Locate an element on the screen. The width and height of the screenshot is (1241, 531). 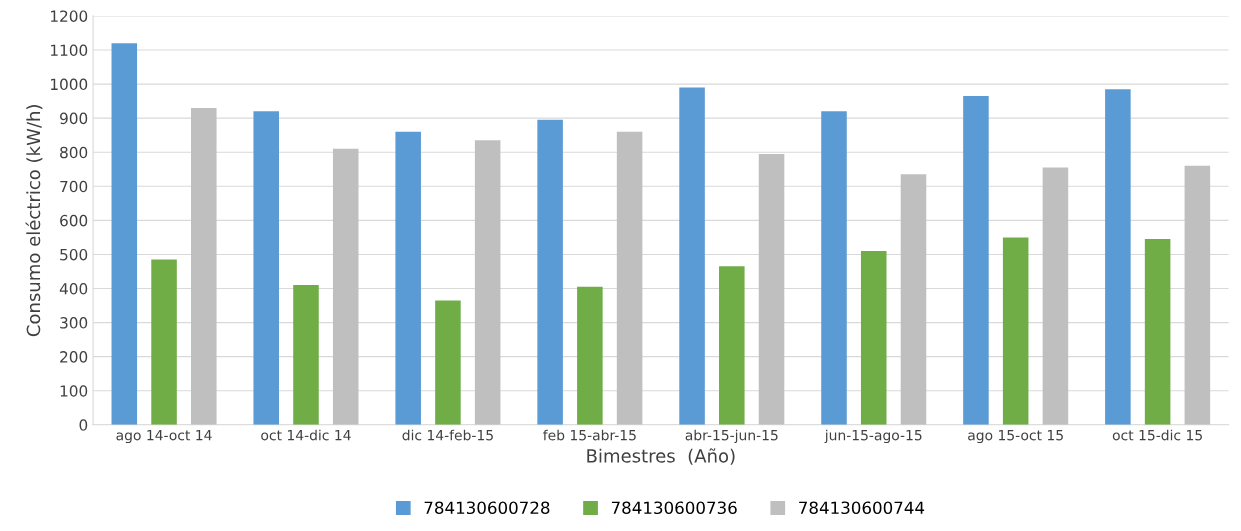
x-tick-label: oct 14-dic 14 is located at coordinates (306, 435).